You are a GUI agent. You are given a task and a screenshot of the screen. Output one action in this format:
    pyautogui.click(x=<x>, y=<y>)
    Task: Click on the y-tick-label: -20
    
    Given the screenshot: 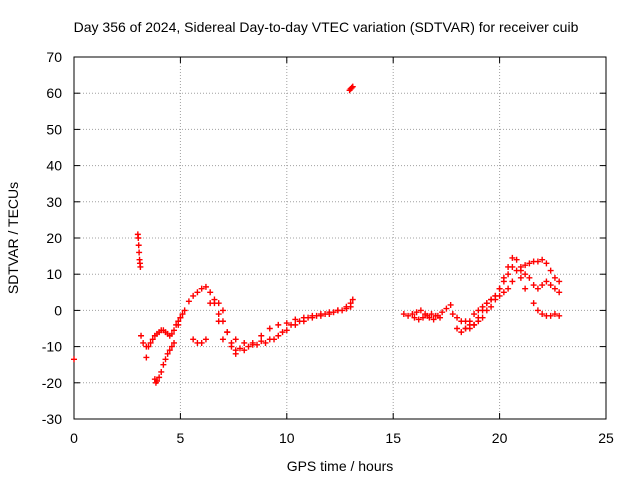 What is the action you would take?
    pyautogui.click(x=52, y=383)
    